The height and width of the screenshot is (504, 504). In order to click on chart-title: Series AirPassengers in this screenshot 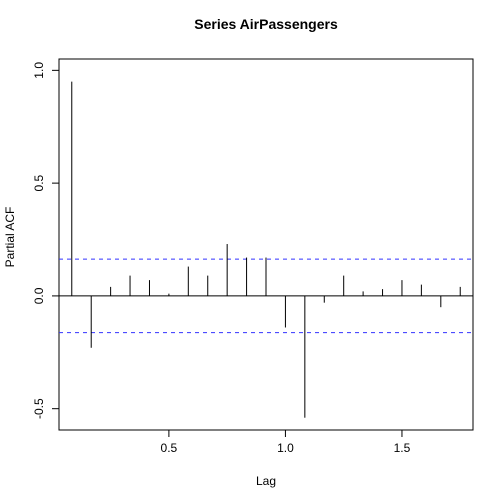, I will do `click(266, 24)`.